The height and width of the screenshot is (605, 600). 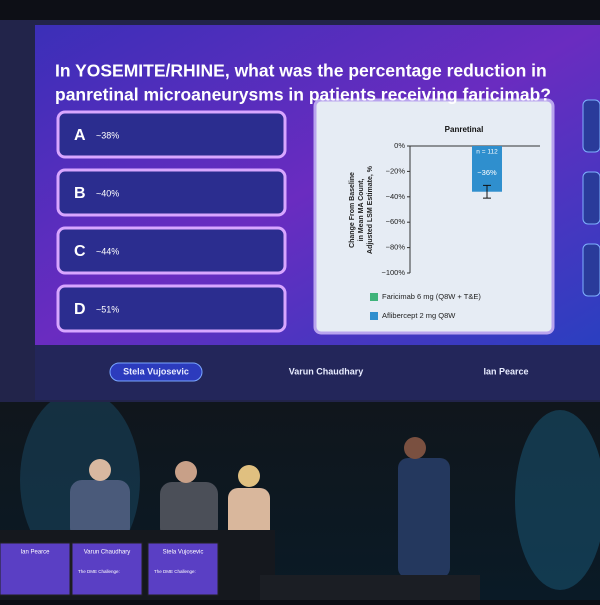 I want to click on y-axis-label: Adjusted LSM Estimate, %, so click(x=370, y=209).